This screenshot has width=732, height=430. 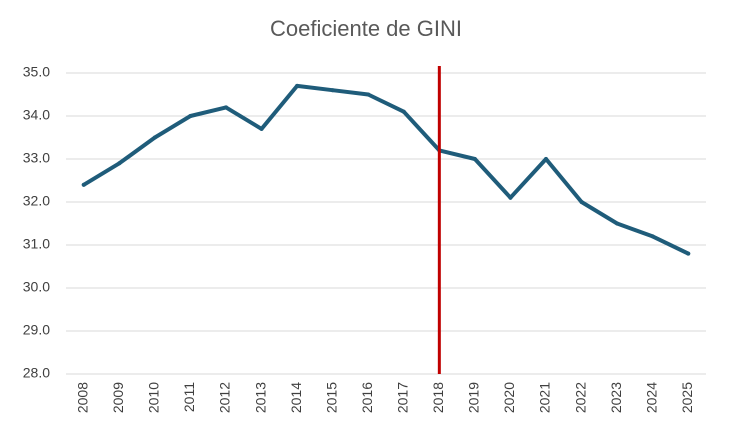 I want to click on y-axis-ticks: 28.0 29.0 30.0 31.0 32.0 33.0 34.0 35.0, so click(x=36, y=222).